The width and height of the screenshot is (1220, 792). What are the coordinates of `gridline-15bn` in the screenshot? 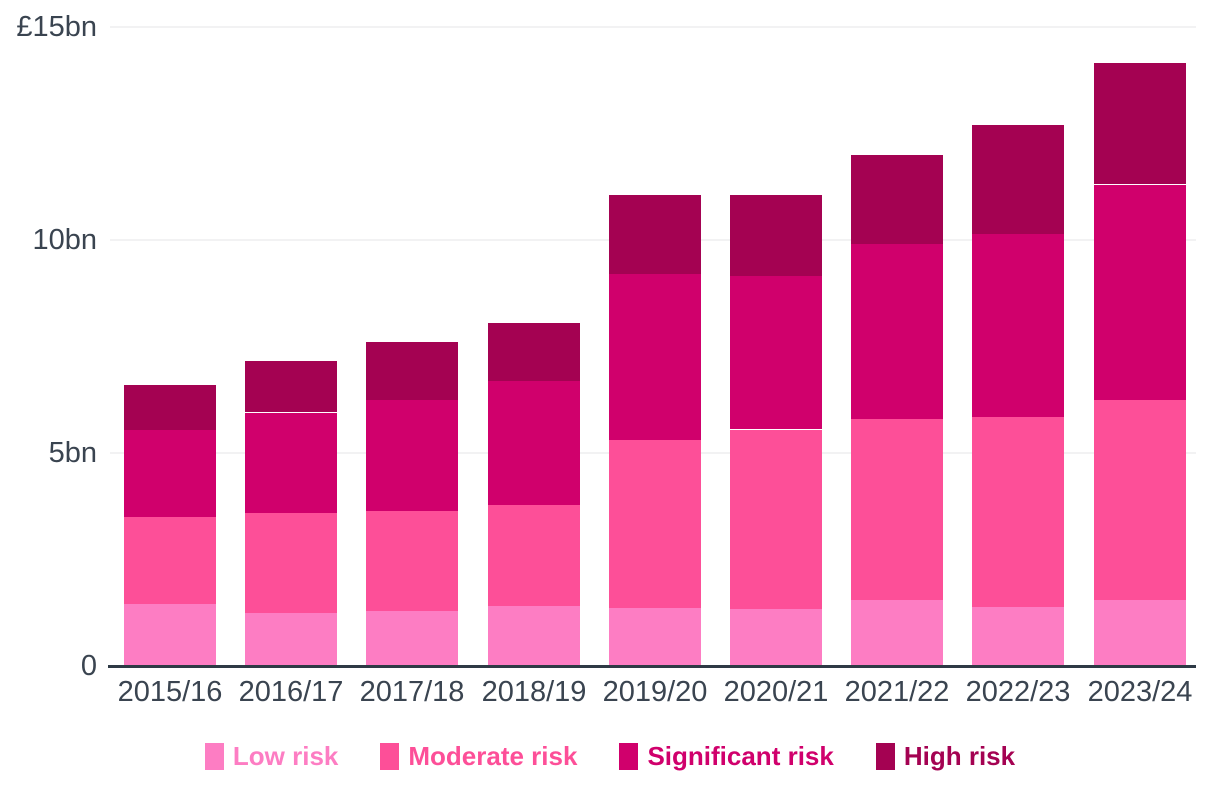 It's located at (653, 27).